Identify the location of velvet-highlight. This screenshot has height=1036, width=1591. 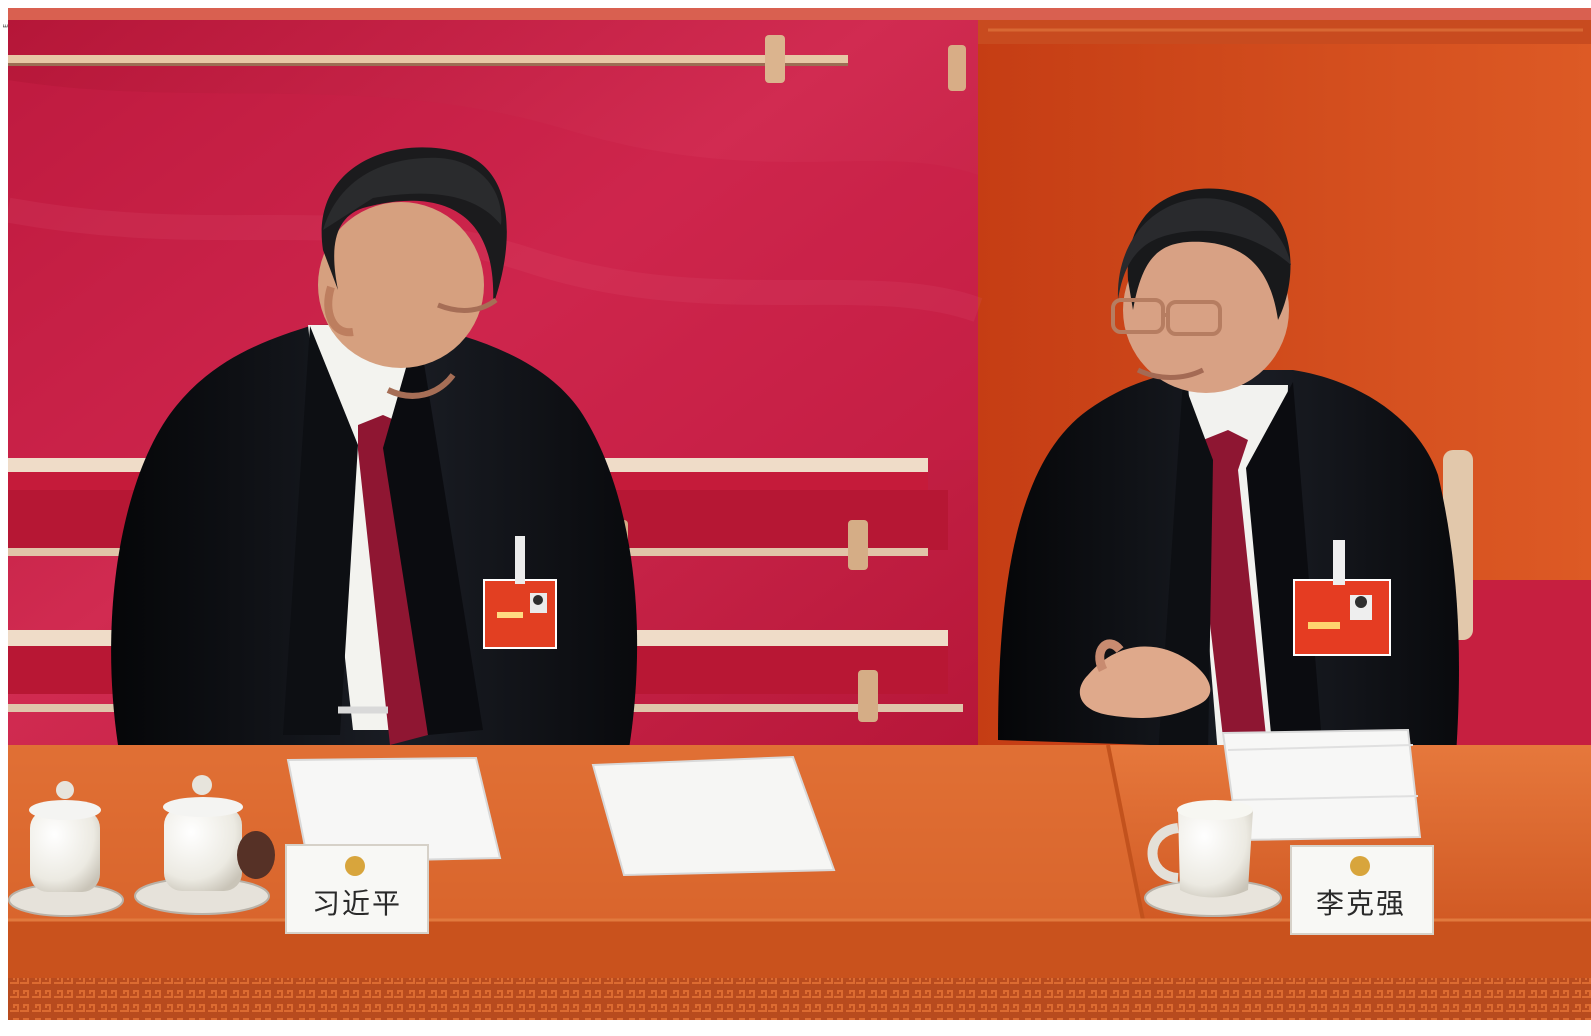
(495, 259).